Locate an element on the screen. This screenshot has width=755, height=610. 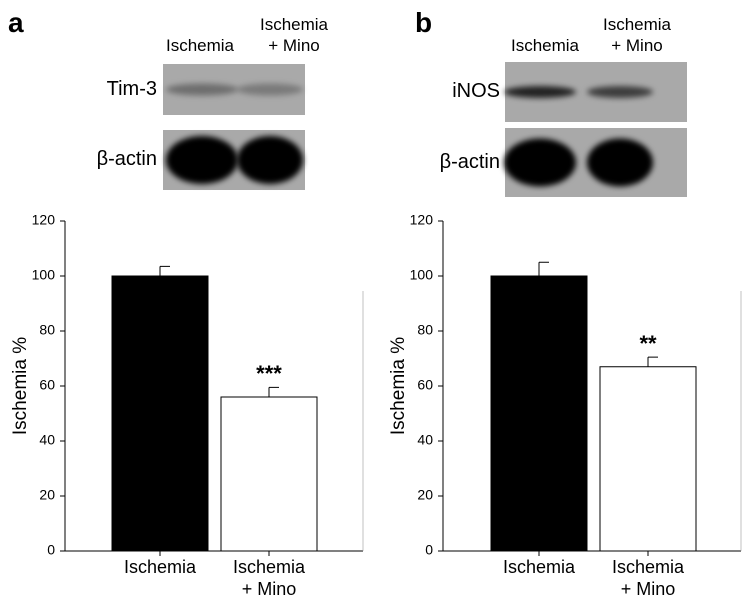
panel-letter: a is located at coordinates (16, 22).